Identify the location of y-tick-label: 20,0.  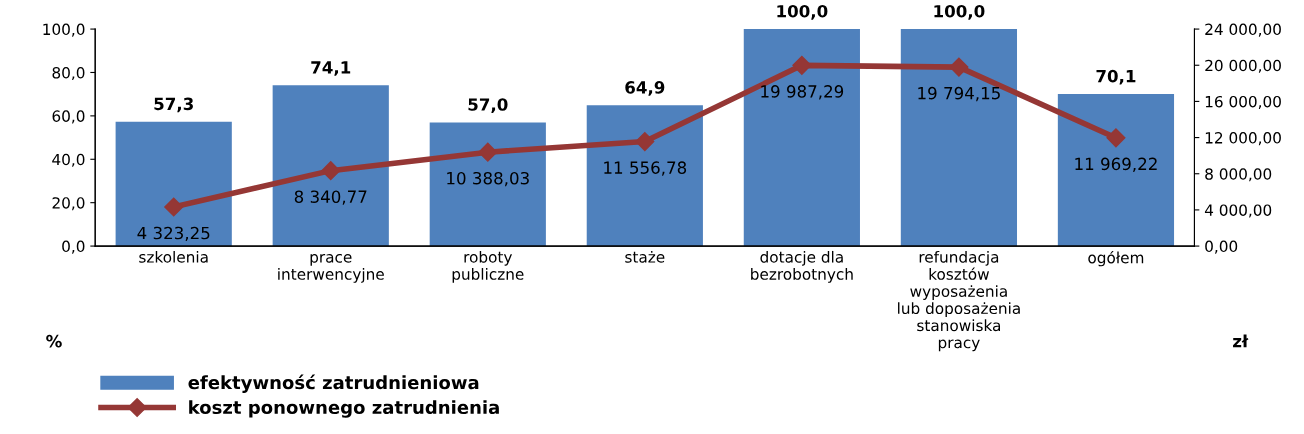
(68, 204).